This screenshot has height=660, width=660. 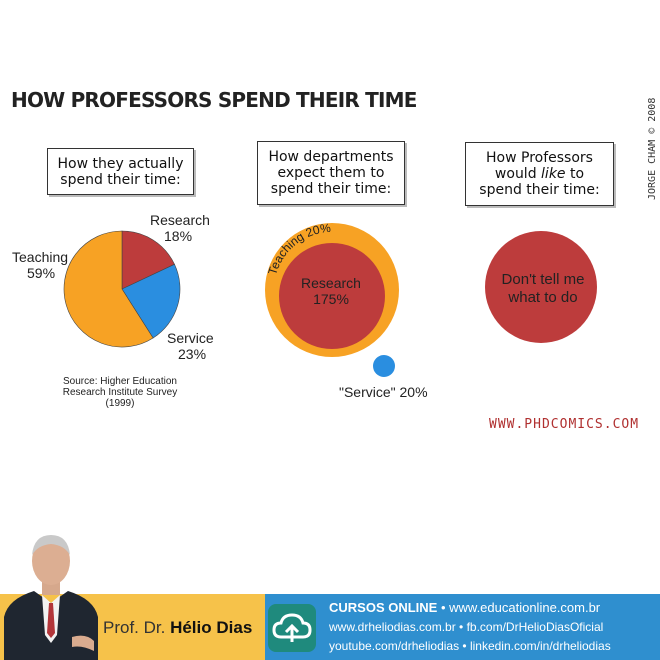 What do you see at coordinates (41, 273) in the screenshot?
I see `pie-label-teaching-value: 59%` at bounding box center [41, 273].